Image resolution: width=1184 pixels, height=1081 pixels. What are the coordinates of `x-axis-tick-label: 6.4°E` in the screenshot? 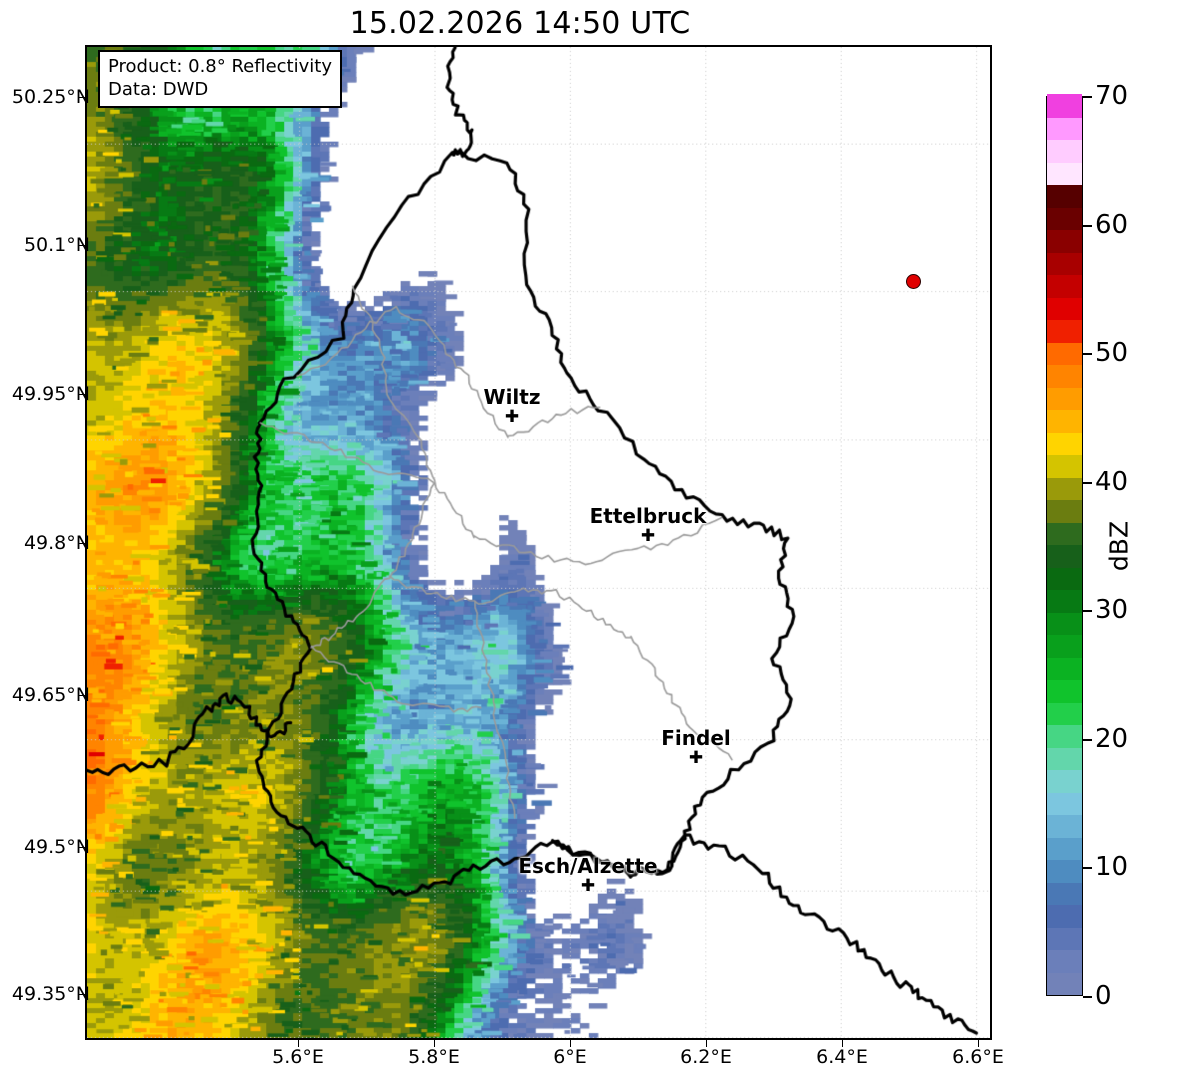 It's located at (842, 1057).